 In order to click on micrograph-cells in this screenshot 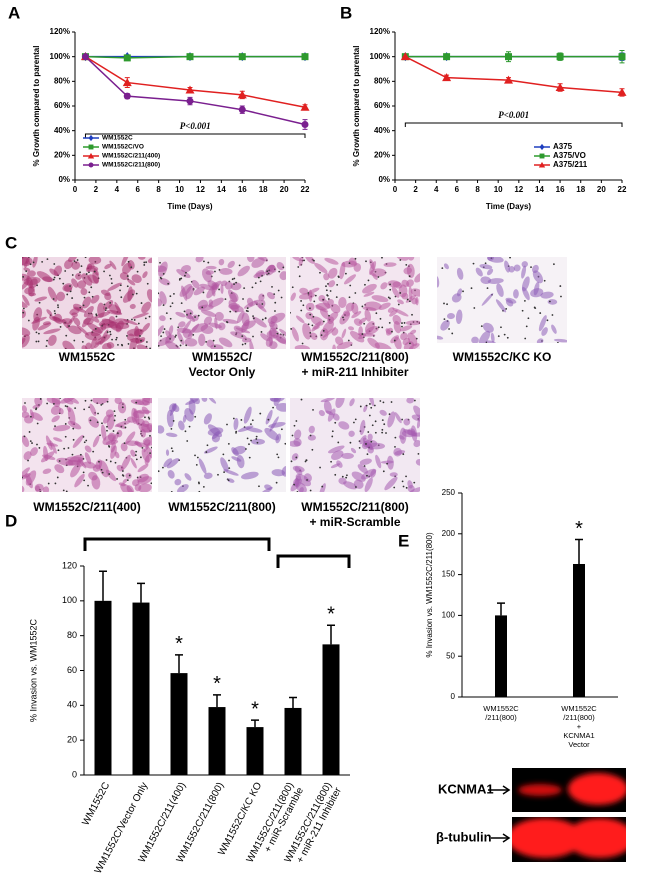, I will do `click(222, 445)`.